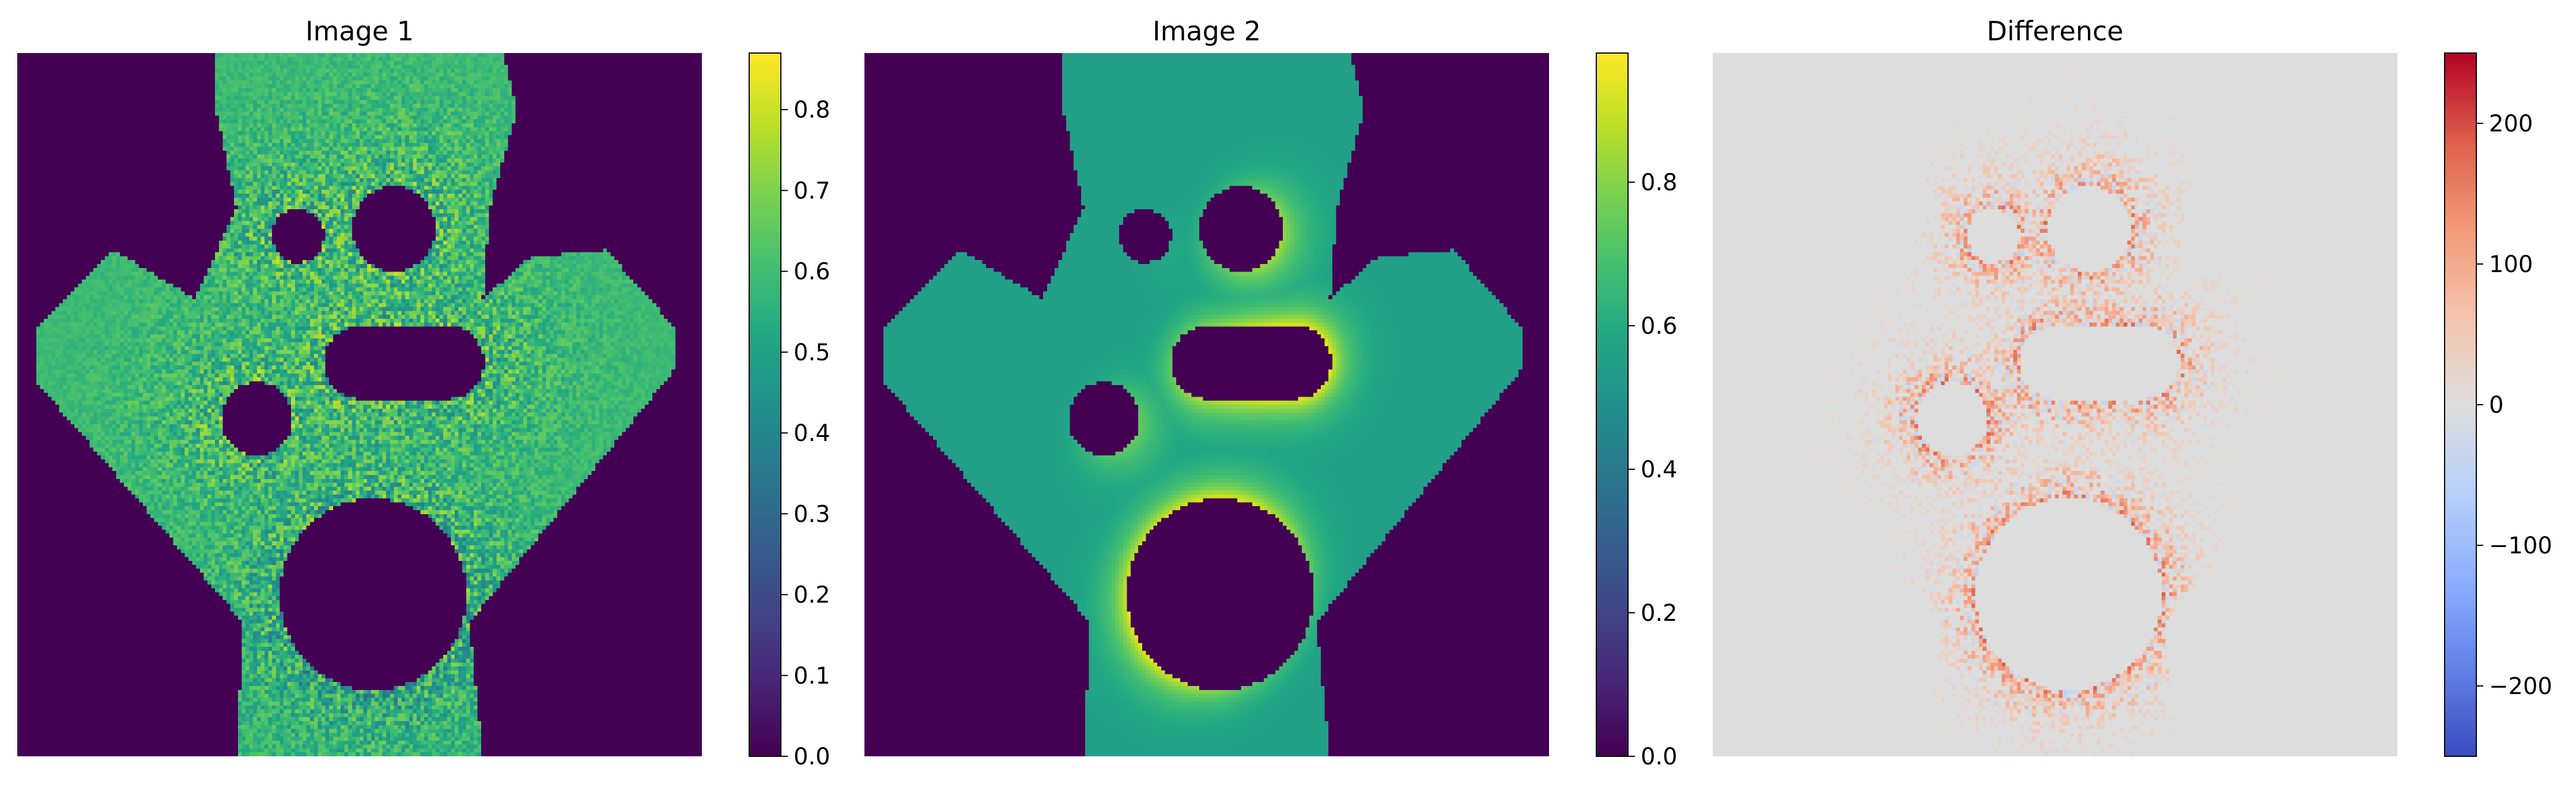 The width and height of the screenshot is (2576, 788). I want to click on panel-2-title: Image 2, so click(1207, 31).